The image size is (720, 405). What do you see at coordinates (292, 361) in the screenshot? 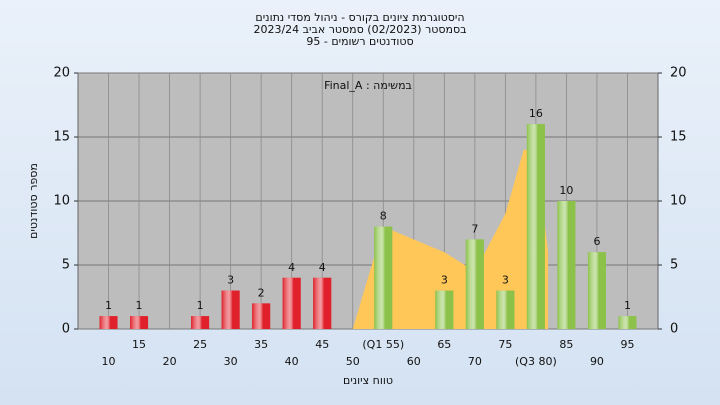
I see `x-tick-label: 40` at bounding box center [292, 361].